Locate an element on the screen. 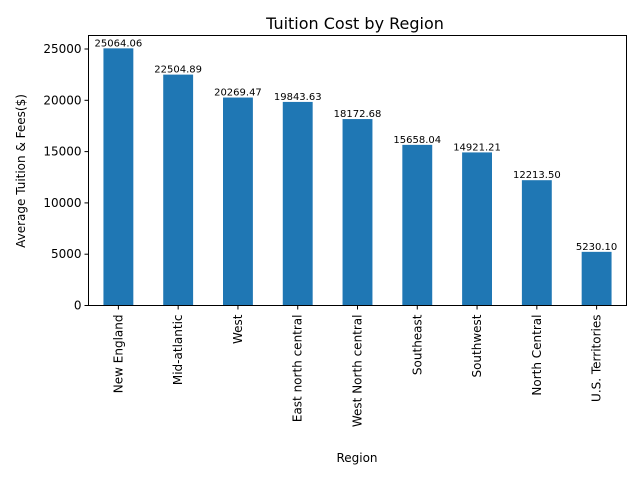 This screenshot has height=480, width=640. data-label: 12213.50 is located at coordinates (537, 175).